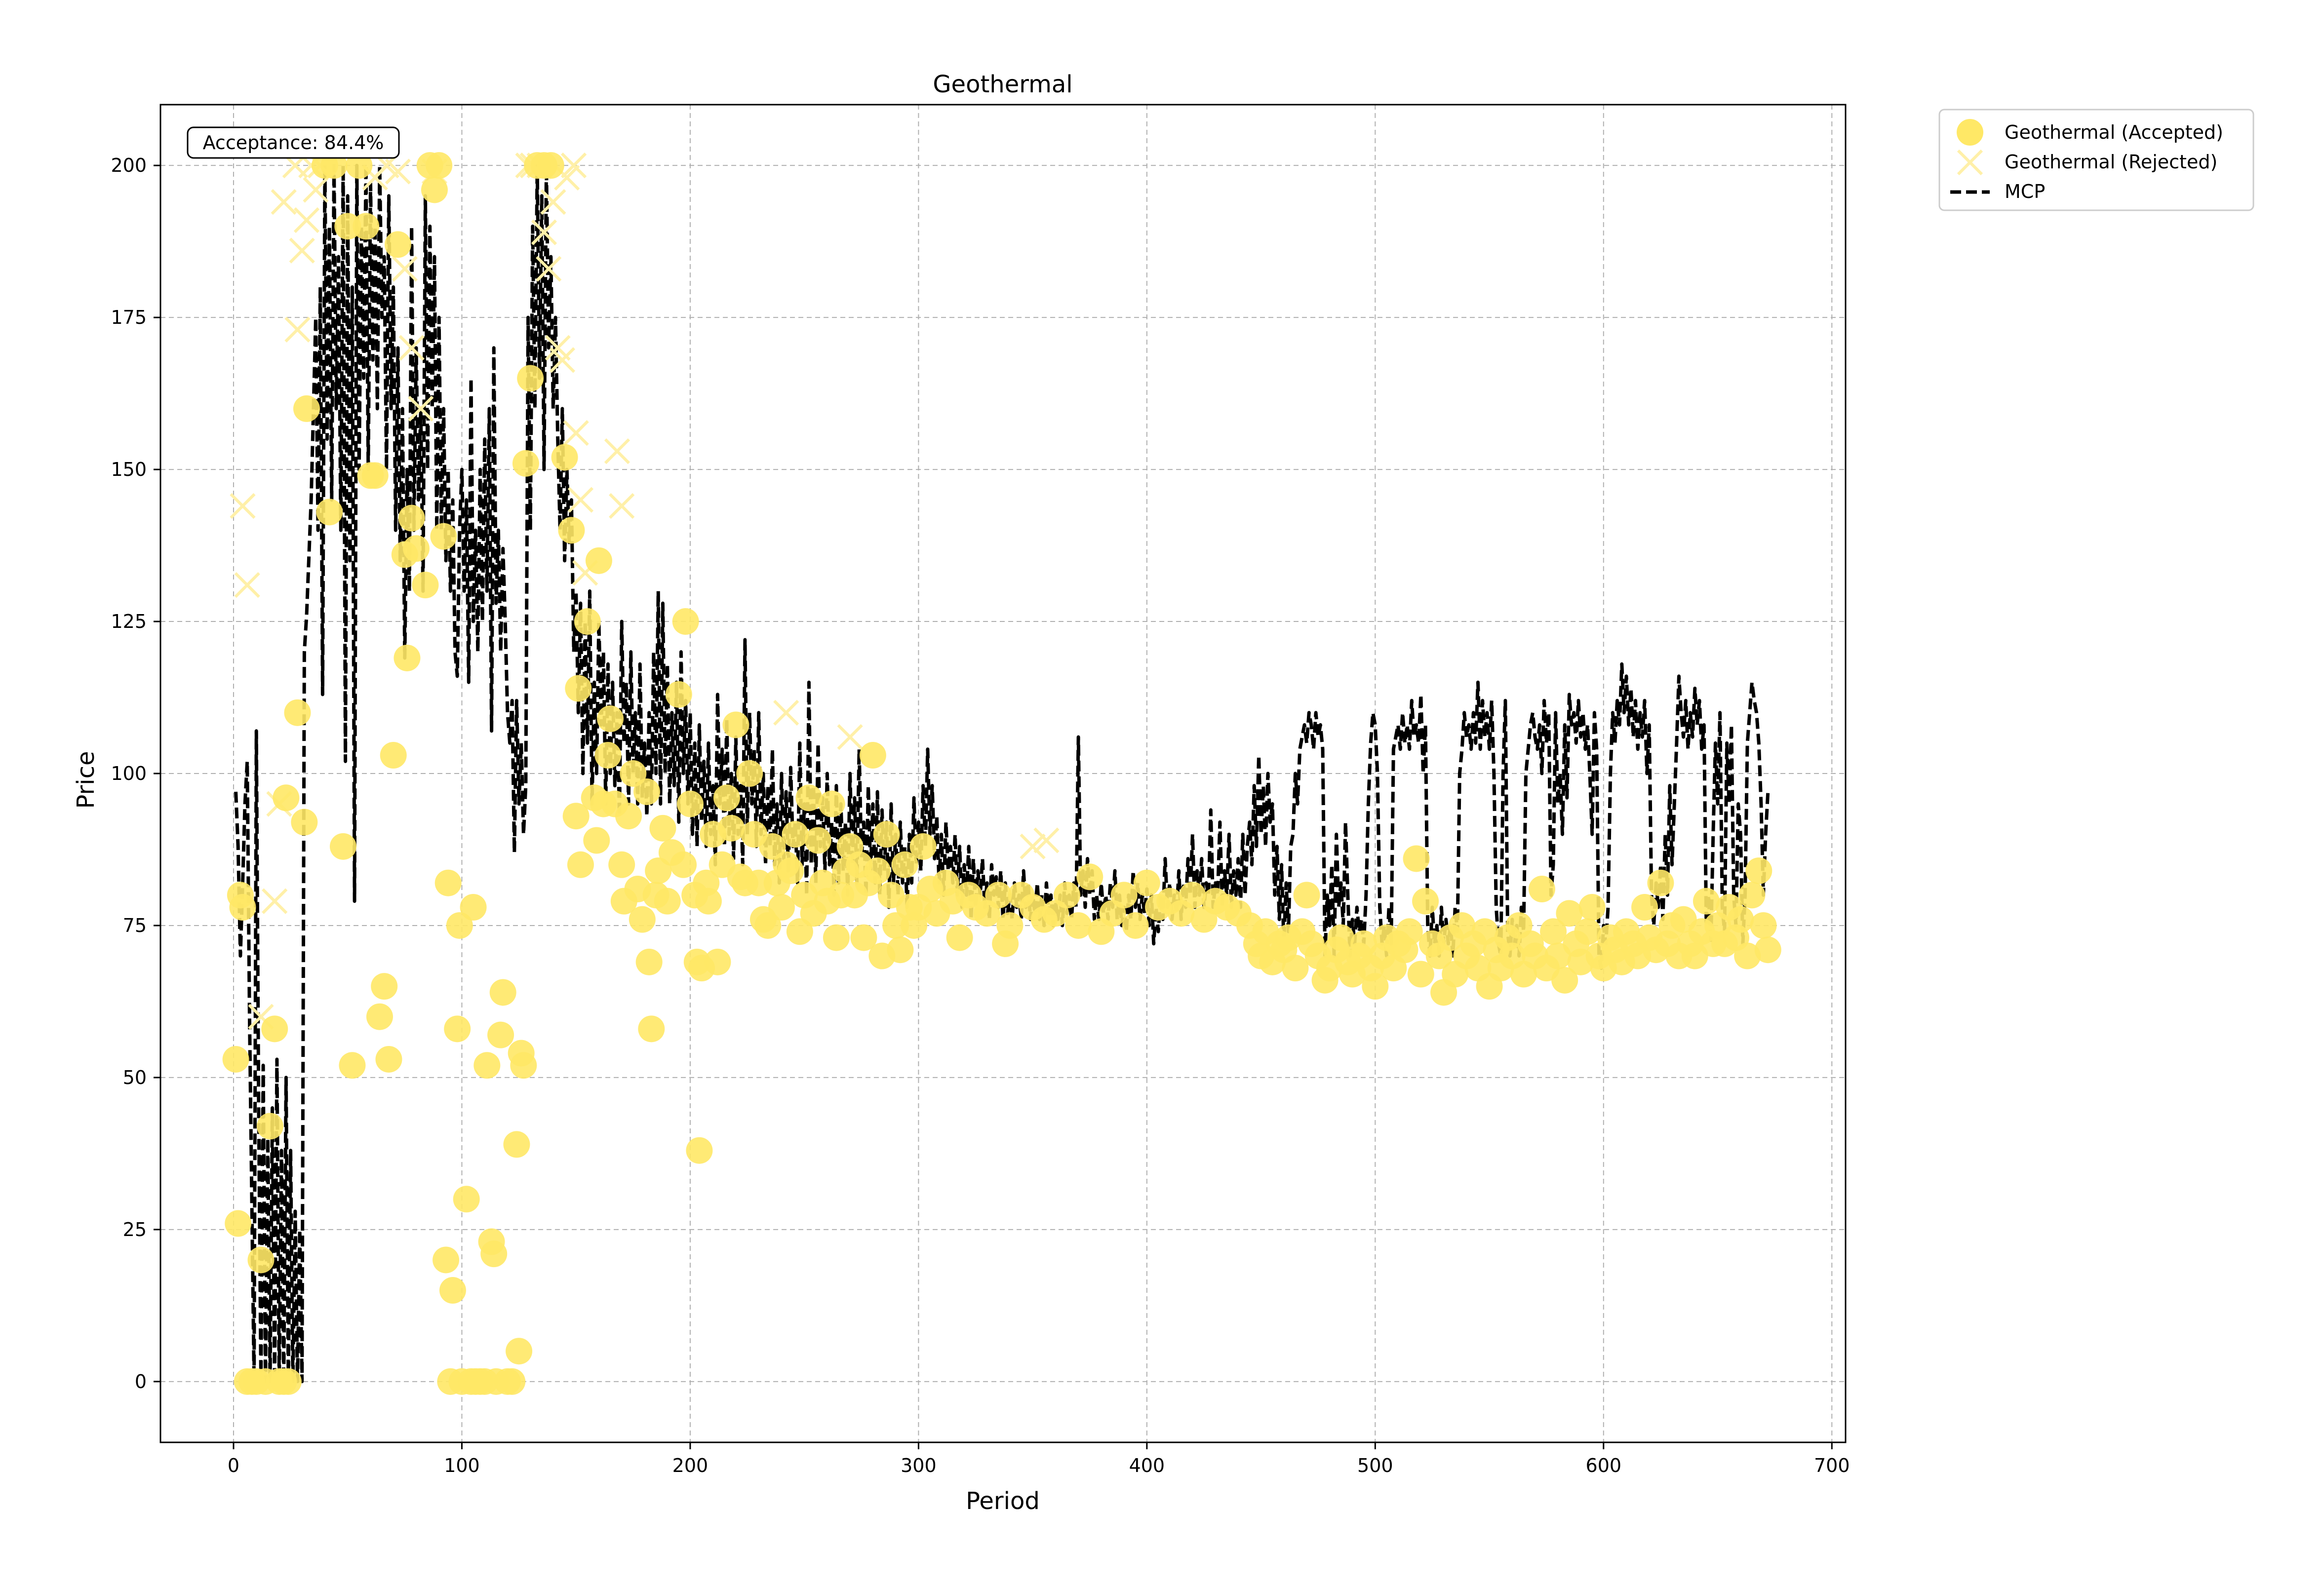 The width and height of the screenshot is (2324, 1586). What do you see at coordinates (2114, 132) in the screenshot?
I see `legend-accepted-label: Geothermal (Accepted)` at bounding box center [2114, 132].